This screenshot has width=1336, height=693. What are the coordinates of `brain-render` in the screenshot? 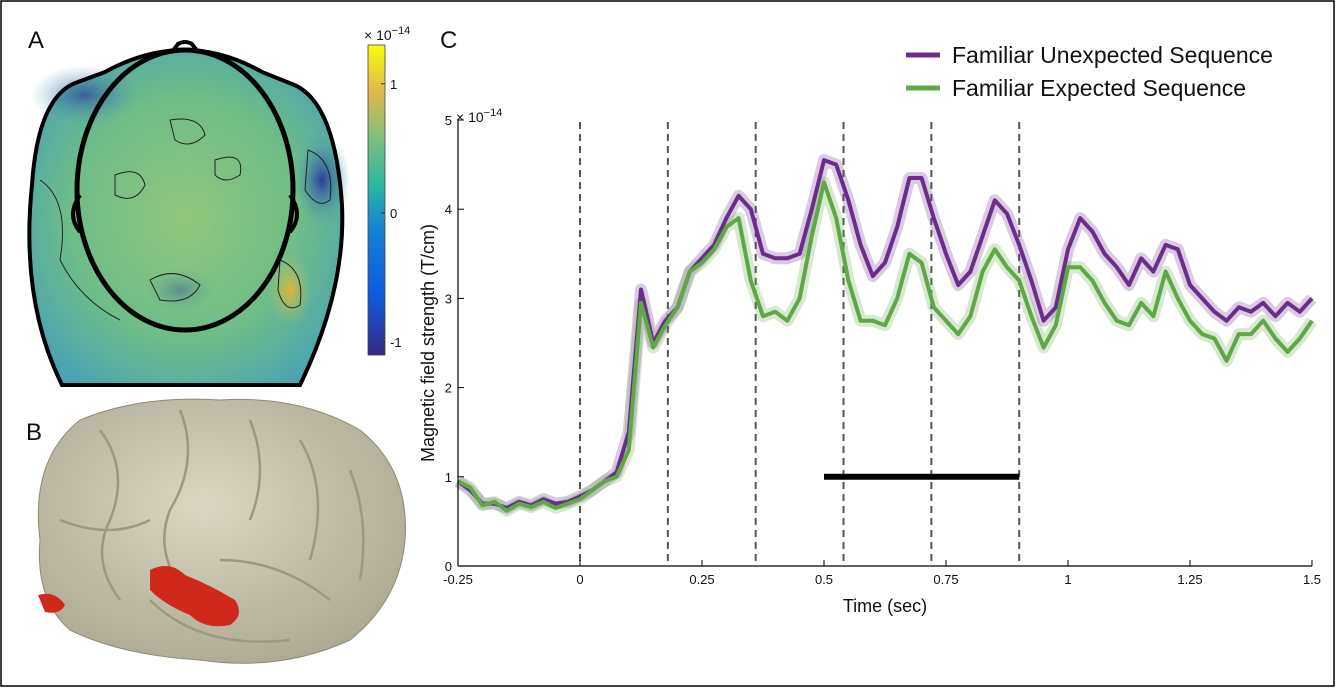 It's located at (221, 531).